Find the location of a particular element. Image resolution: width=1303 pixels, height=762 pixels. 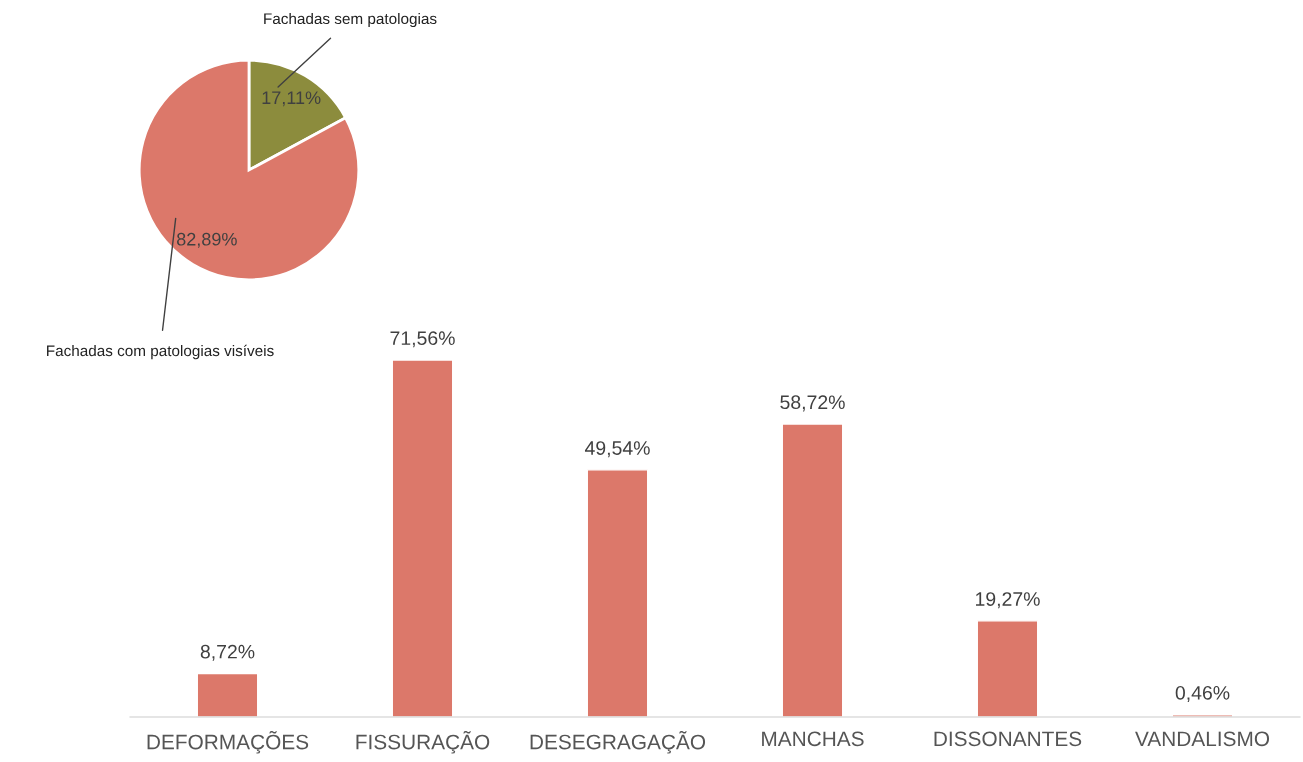

data-label: 71,56% is located at coordinates (422, 339).